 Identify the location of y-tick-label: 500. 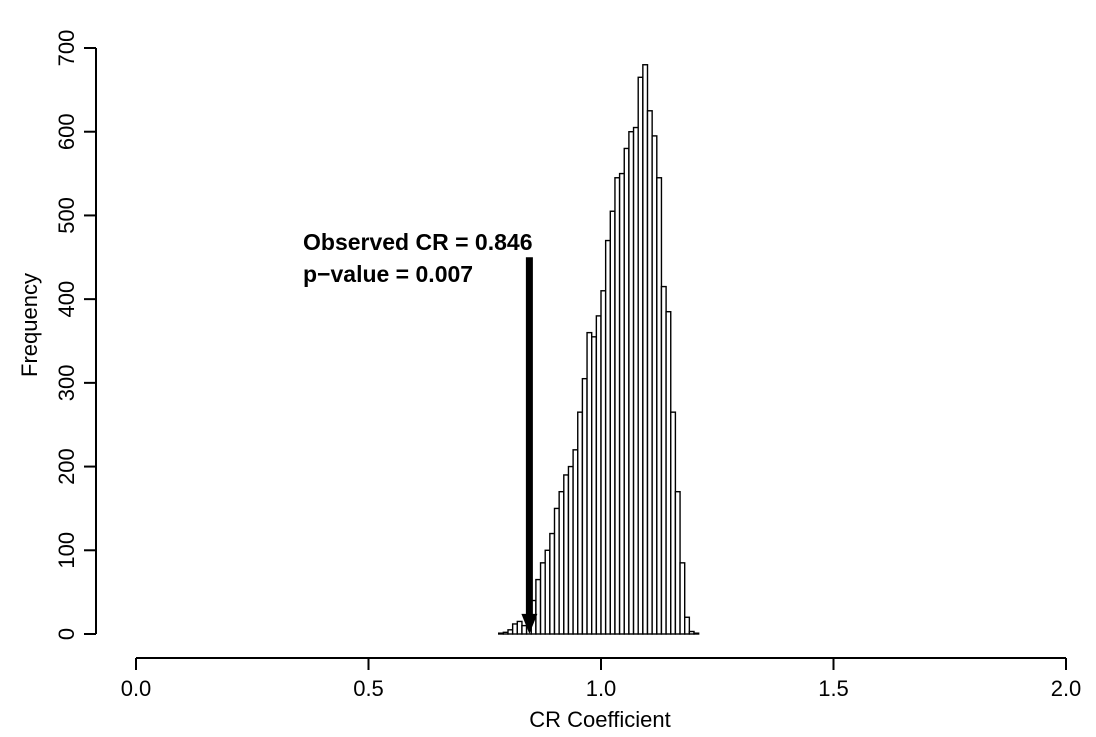
(66, 215).